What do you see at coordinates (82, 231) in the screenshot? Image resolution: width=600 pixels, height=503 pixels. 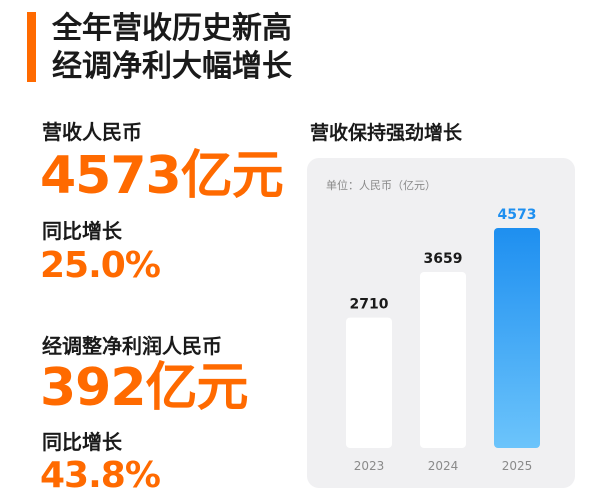 I see `revenue-growth-label: 同比增长` at bounding box center [82, 231].